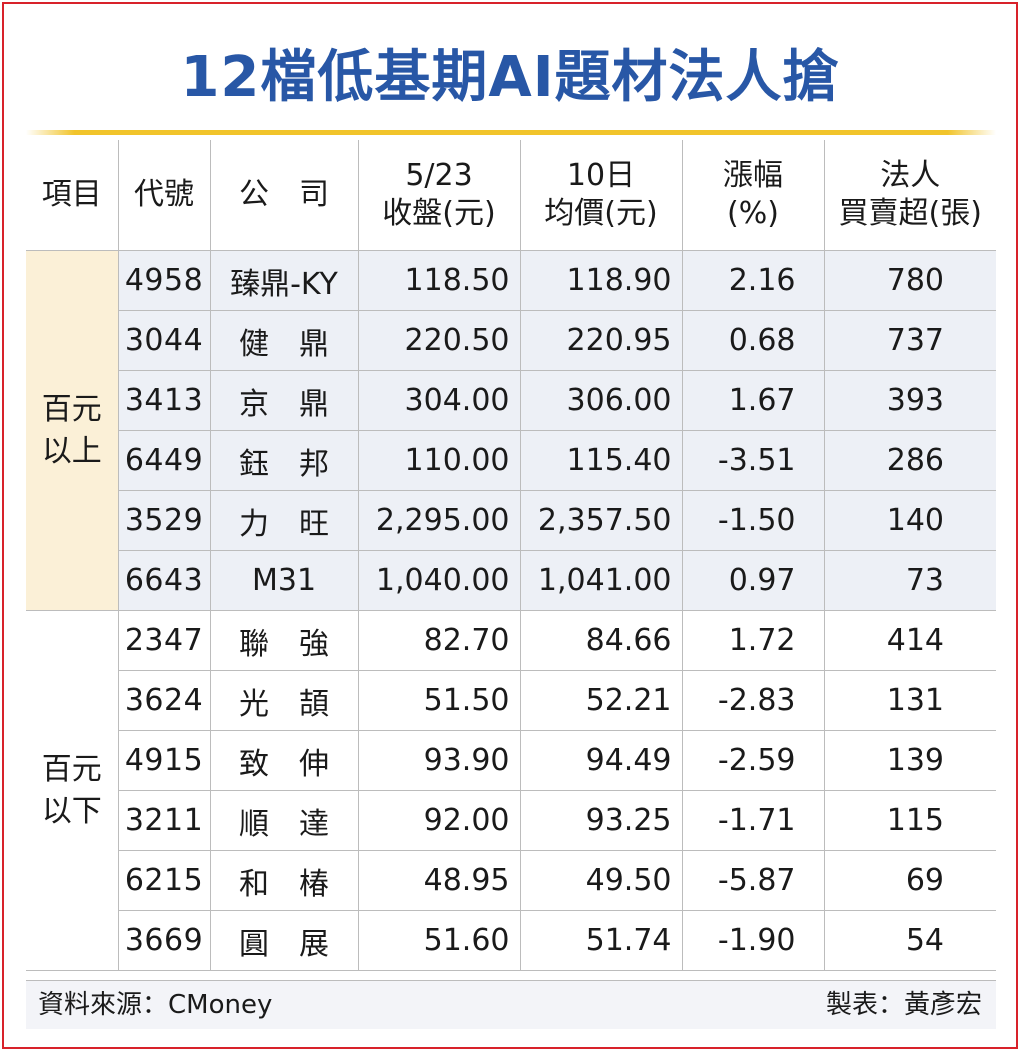  I want to click on table-row: 3413 京 鼎 304.00 306.00 1.67 393, so click(511, 400).